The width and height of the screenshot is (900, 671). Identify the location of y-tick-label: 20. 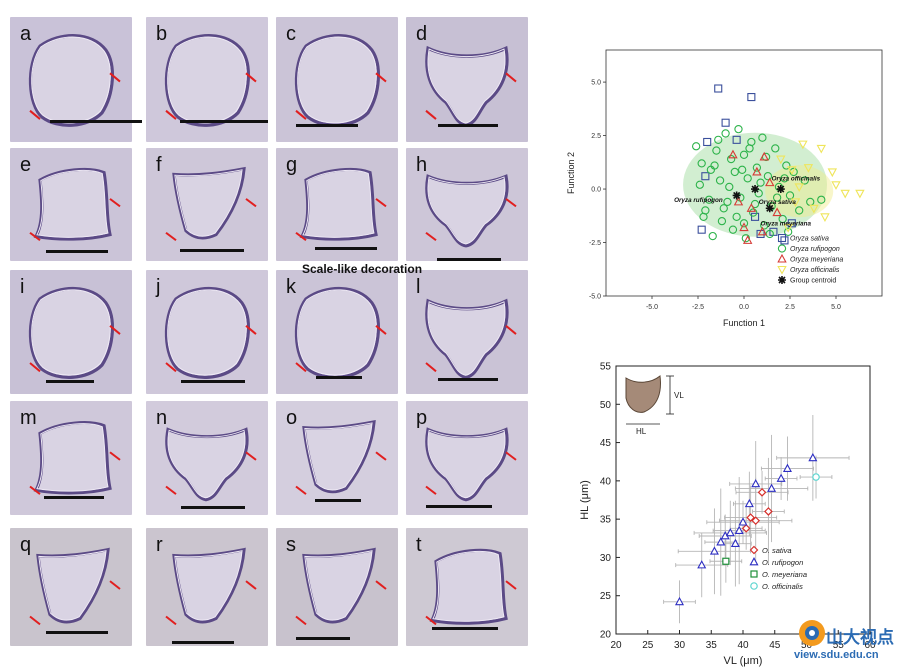
(606, 635).